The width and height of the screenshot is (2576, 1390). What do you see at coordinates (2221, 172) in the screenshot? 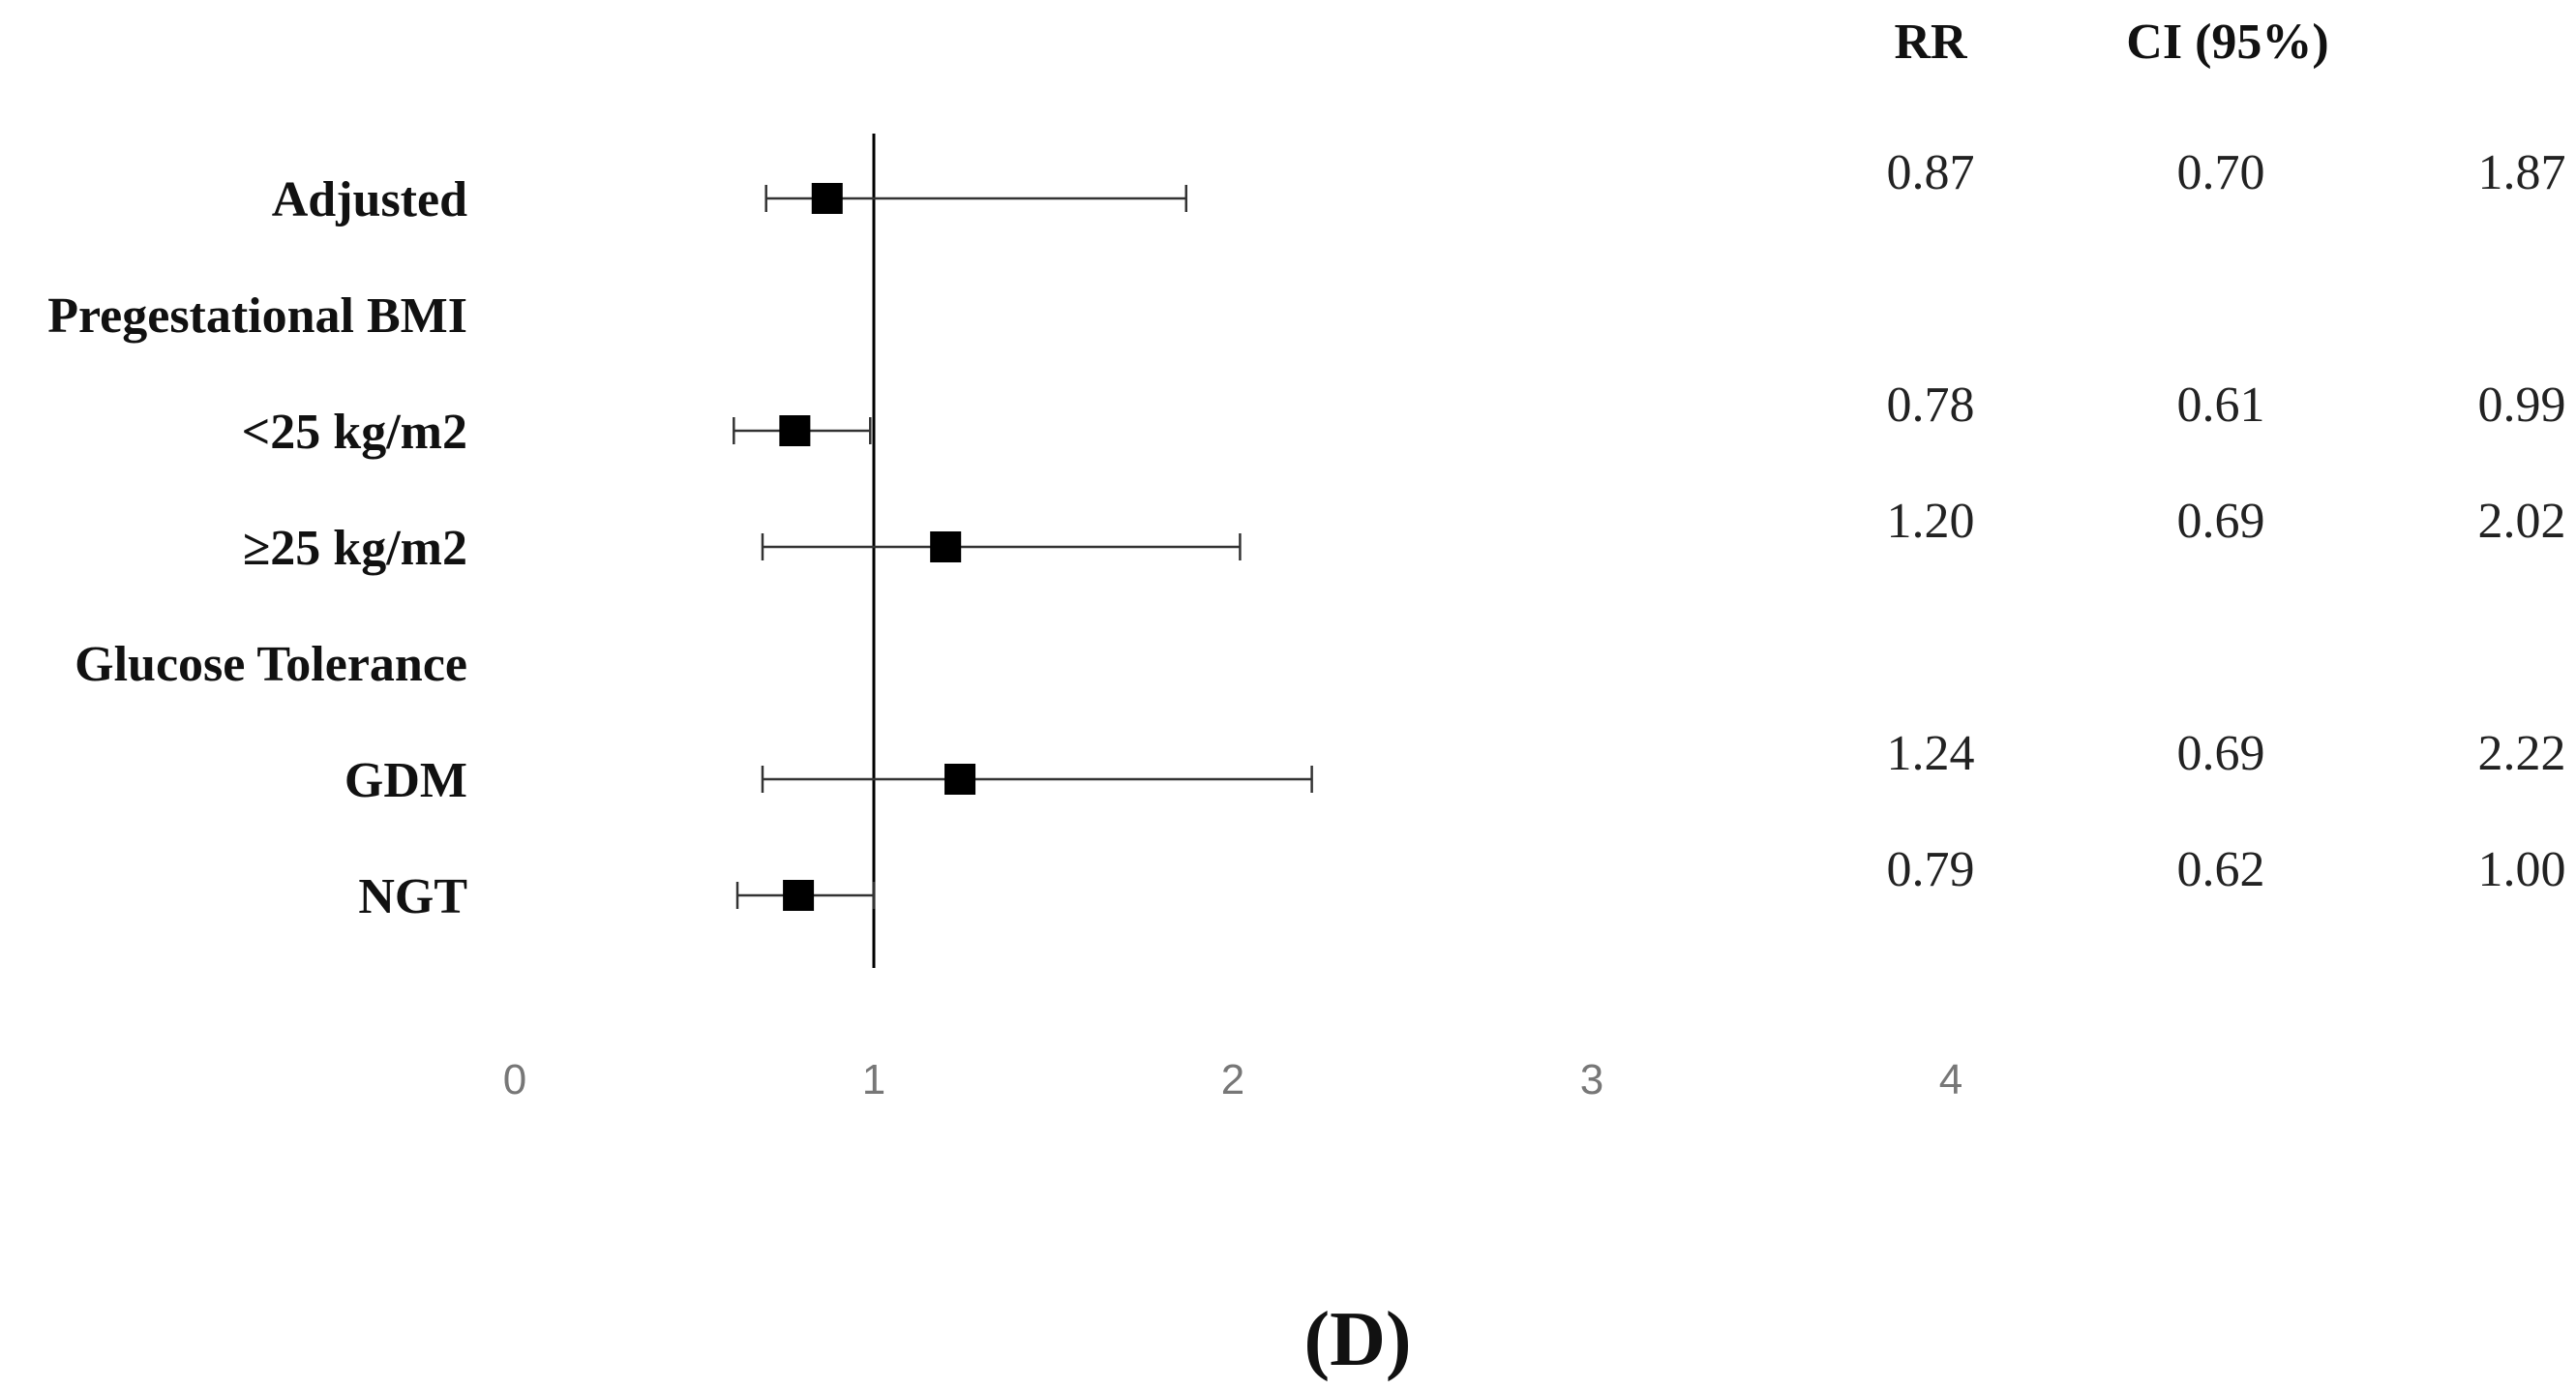
I see `ci-lower-value-0: 0.70` at bounding box center [2221, 172].